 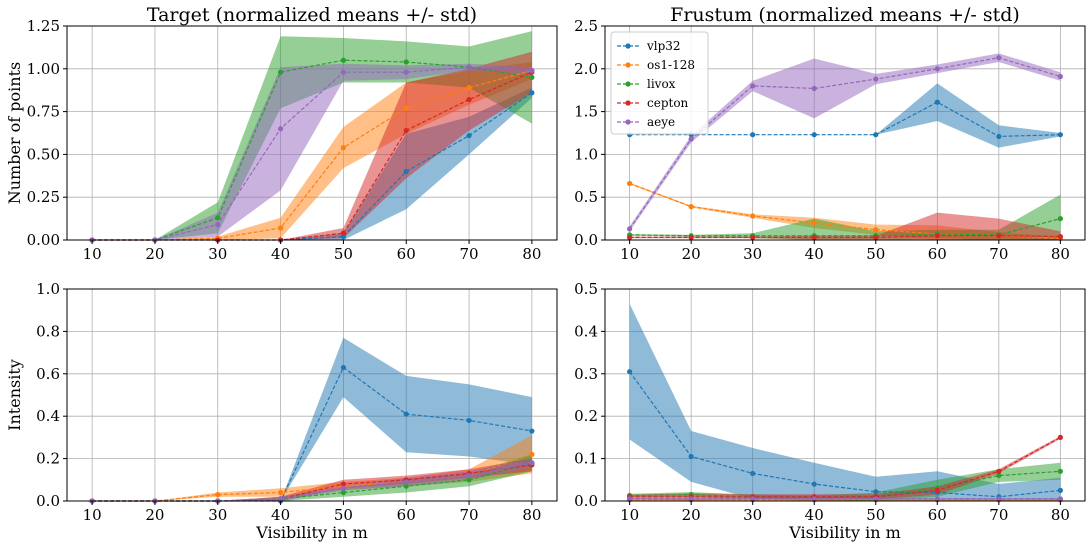 What do you see at coordinates (628, 84) in the screenshot?
I see `legend-marker-livox` at bounding box center [628, 84].